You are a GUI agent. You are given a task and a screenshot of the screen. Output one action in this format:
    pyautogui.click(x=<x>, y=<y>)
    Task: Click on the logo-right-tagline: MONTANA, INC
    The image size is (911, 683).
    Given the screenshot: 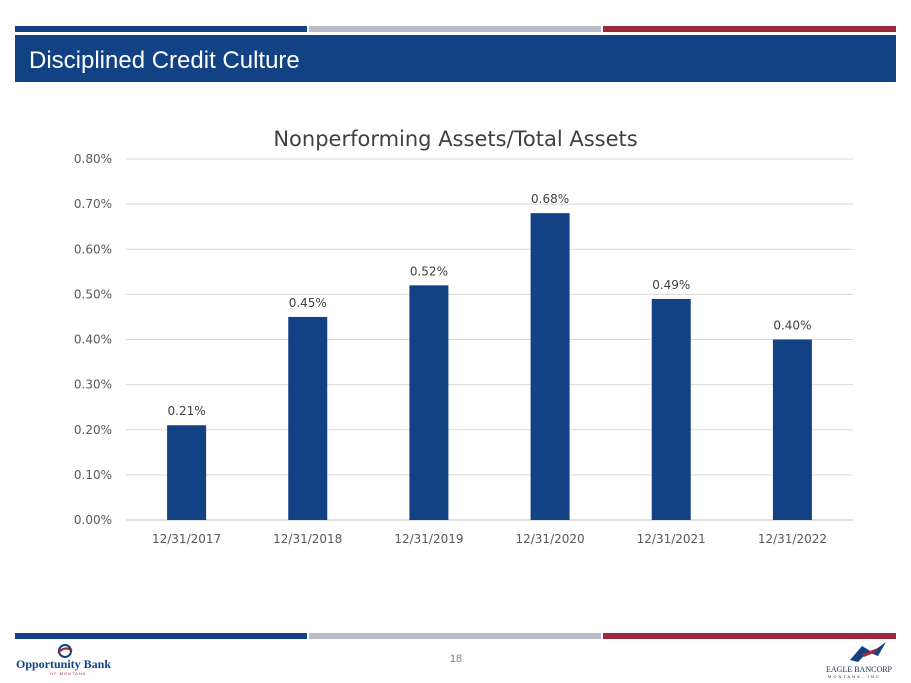 What is the action you would take?
    pyautogui.click(x=854, y=676)
    